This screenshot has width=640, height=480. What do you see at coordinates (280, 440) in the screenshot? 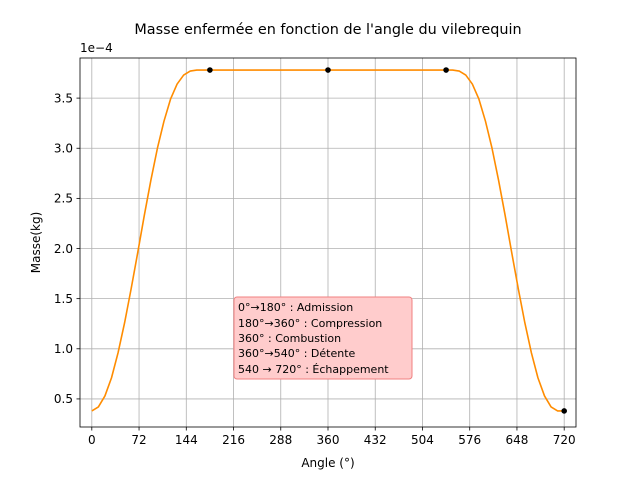
I see `x-tick-label: 288` at bounding box center [280, 440].